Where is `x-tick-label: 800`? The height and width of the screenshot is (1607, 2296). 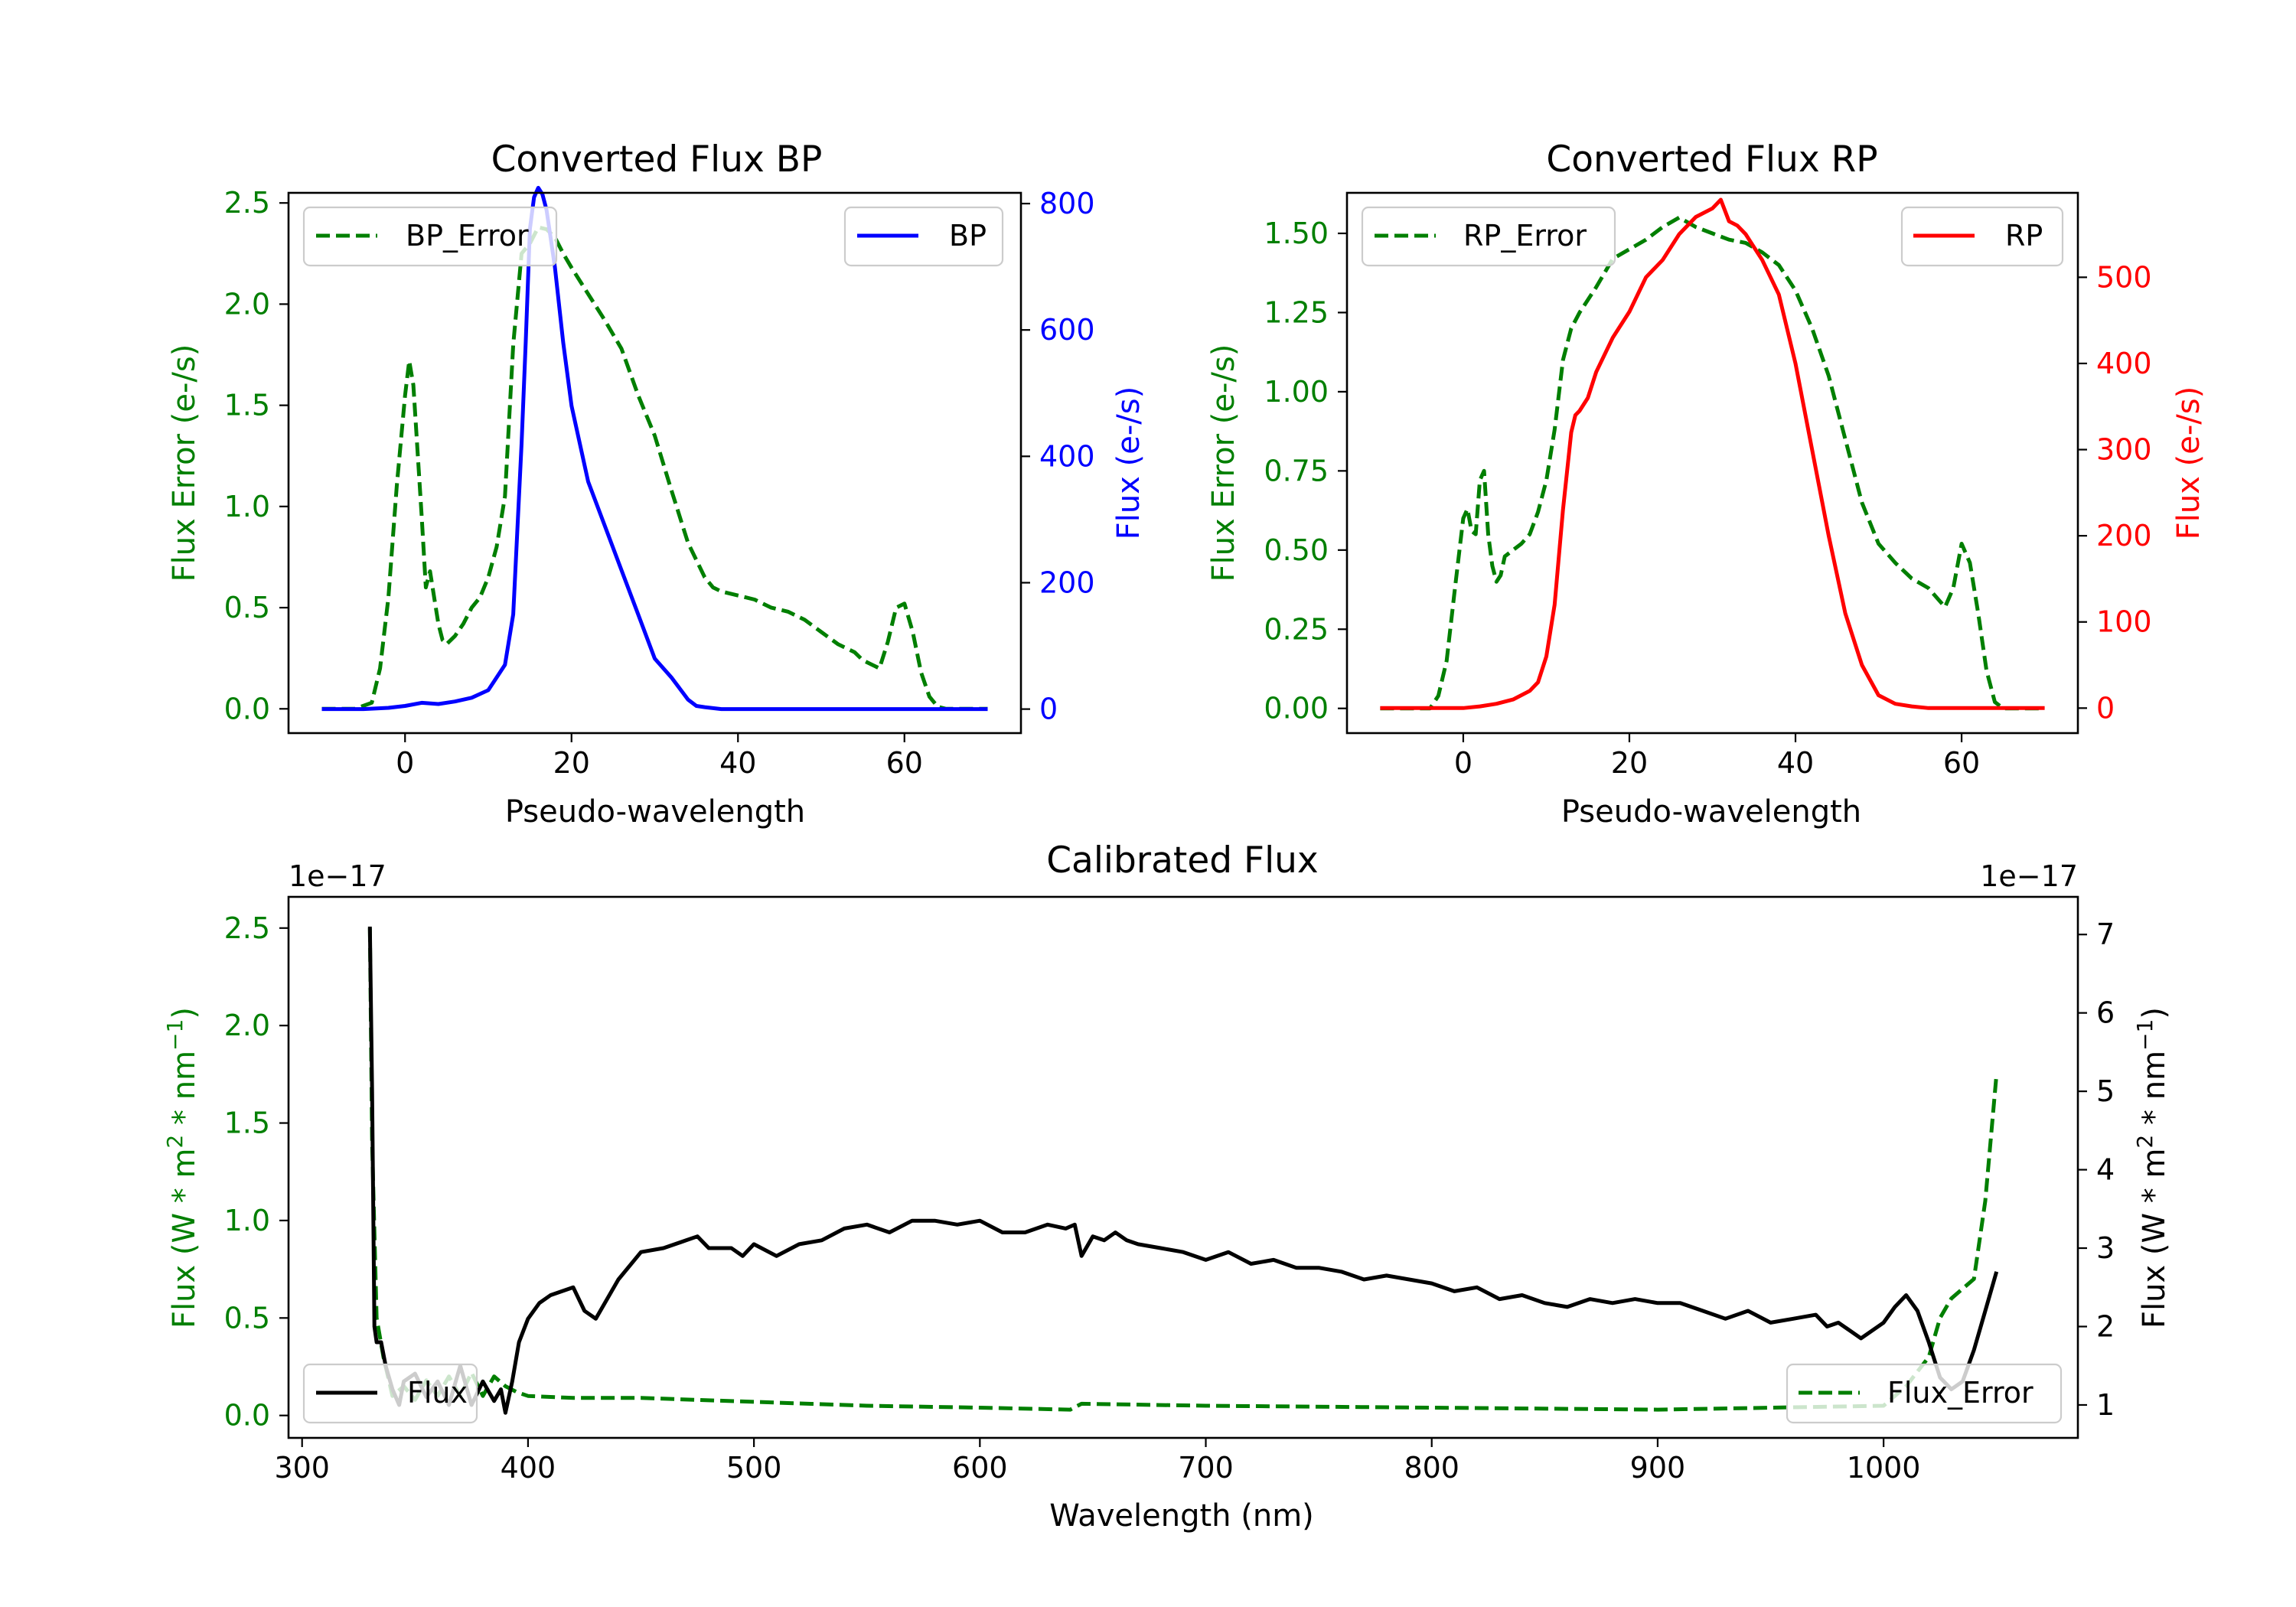
x-tick-label: 800 is located at coordinates (1431, 1468).